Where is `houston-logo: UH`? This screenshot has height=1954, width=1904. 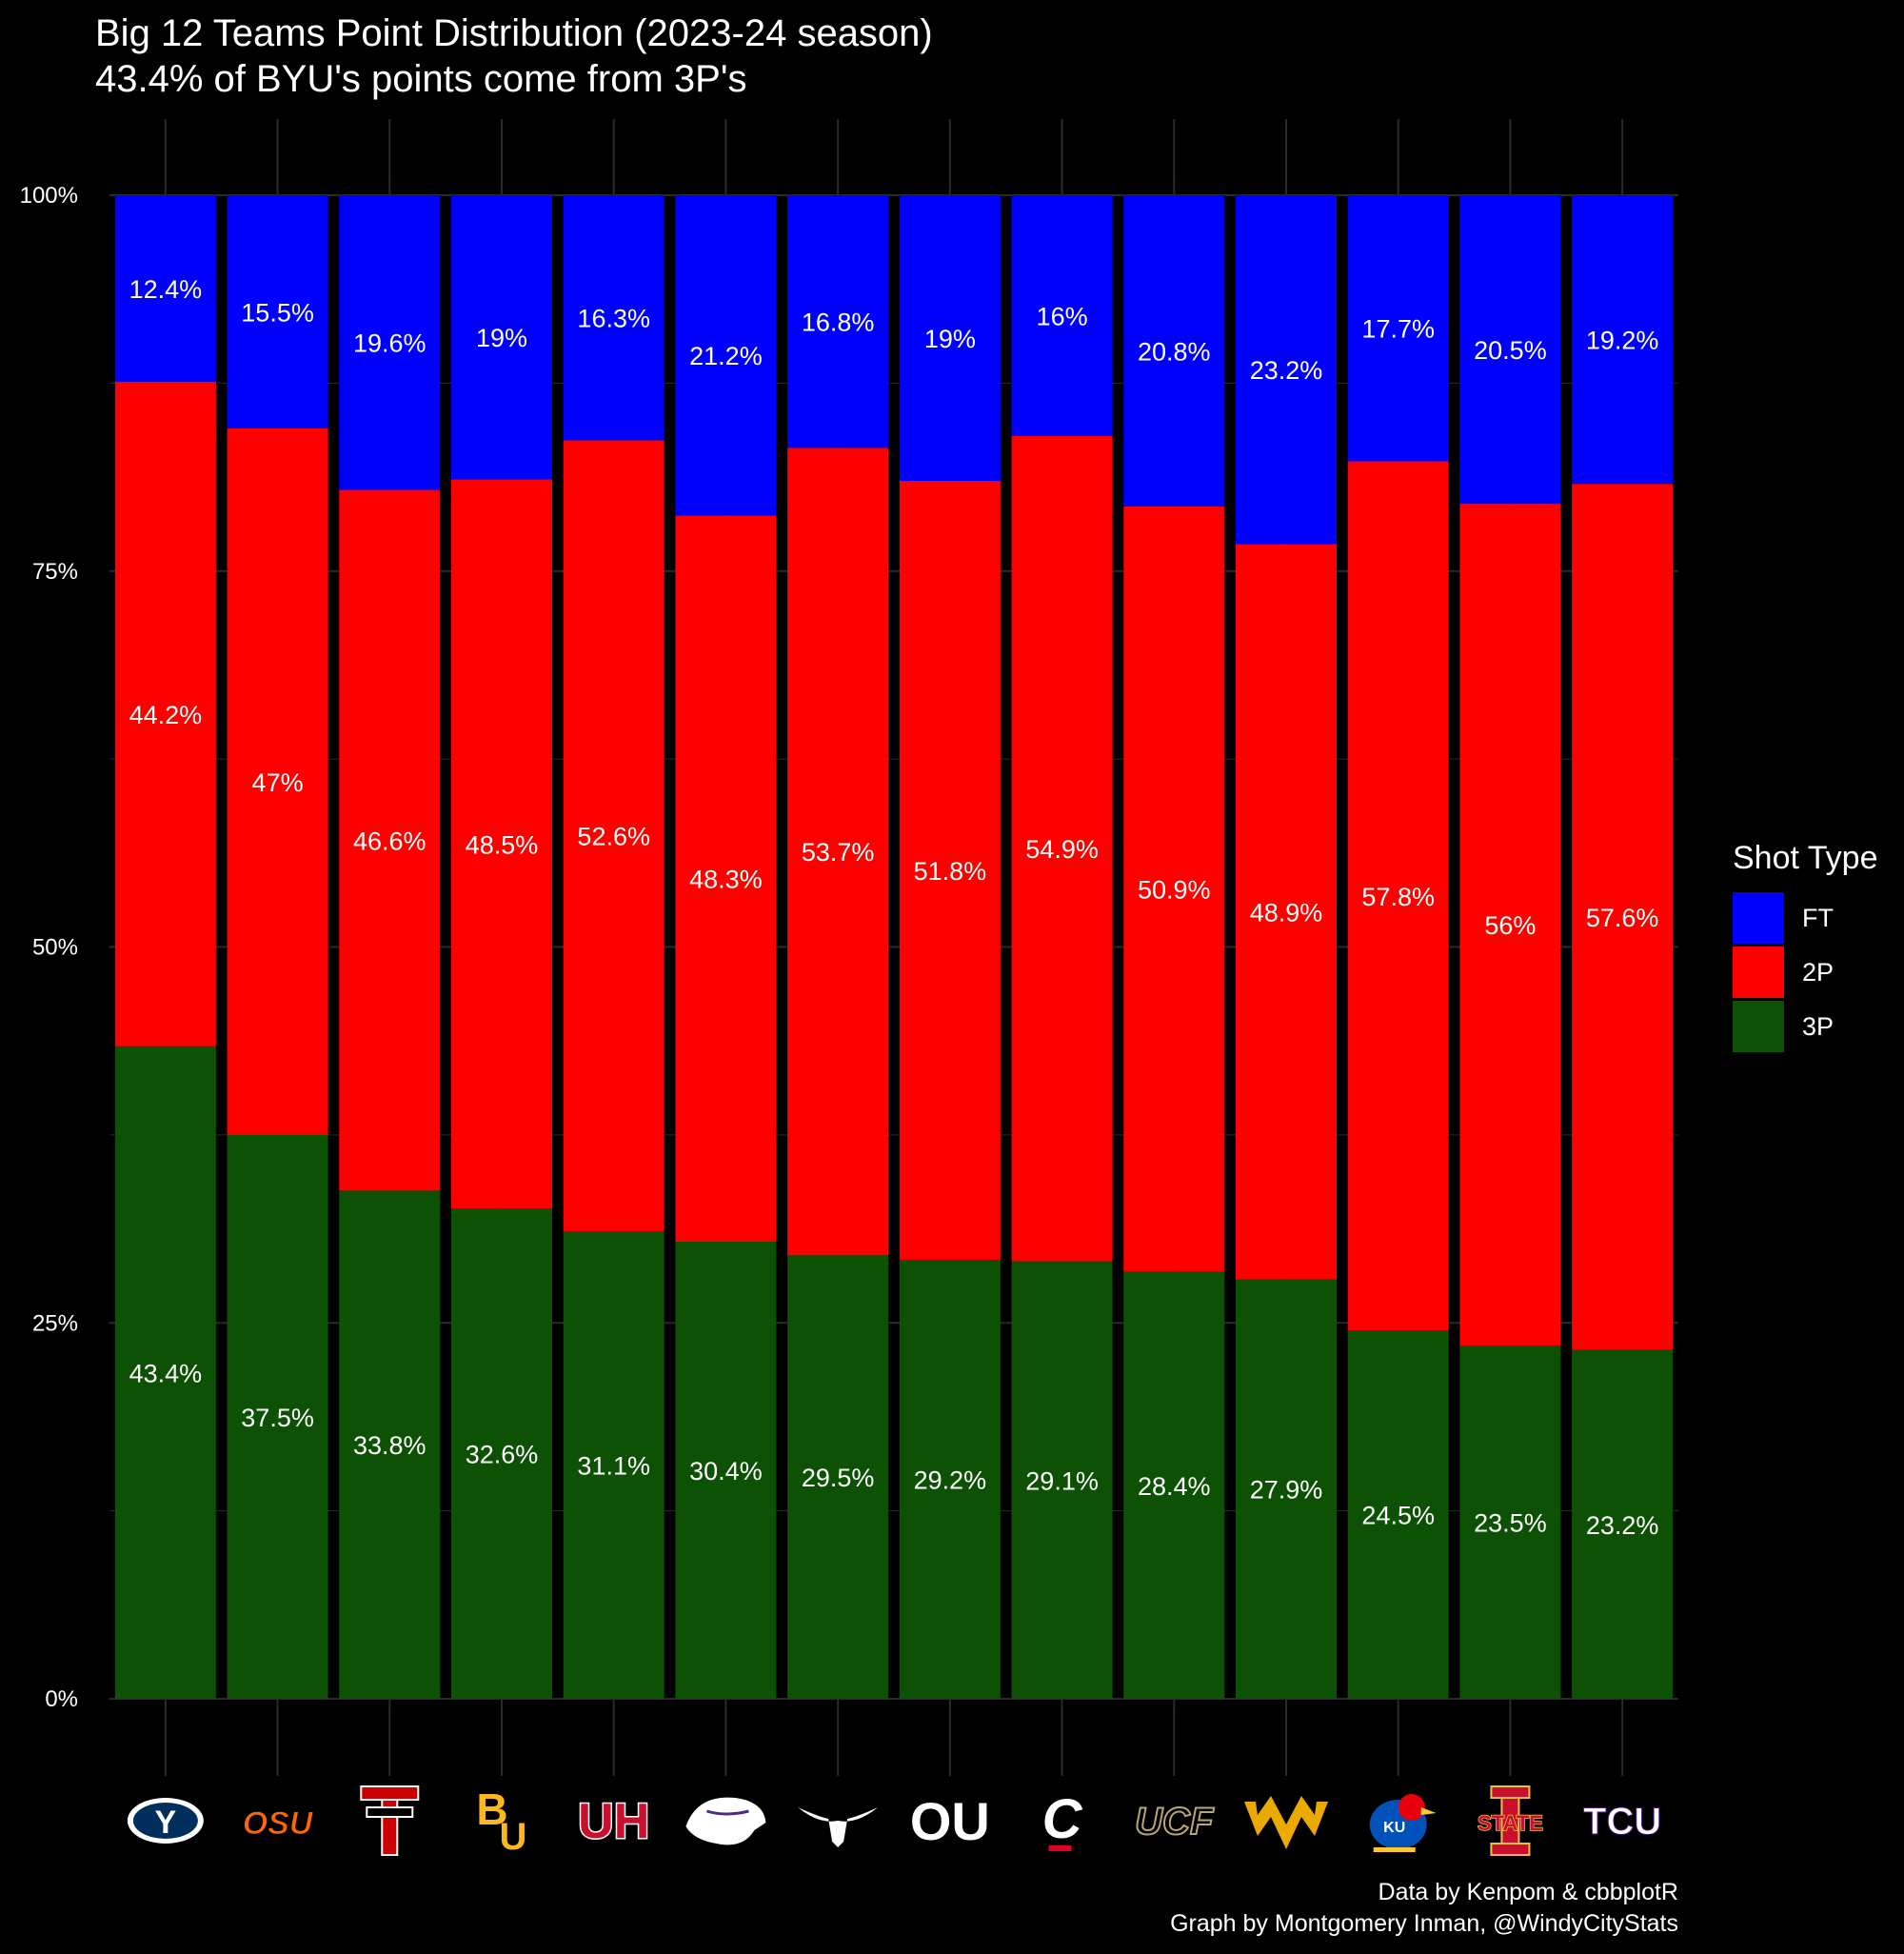
houston-logo: UH is located at coordinates (614, 1822).